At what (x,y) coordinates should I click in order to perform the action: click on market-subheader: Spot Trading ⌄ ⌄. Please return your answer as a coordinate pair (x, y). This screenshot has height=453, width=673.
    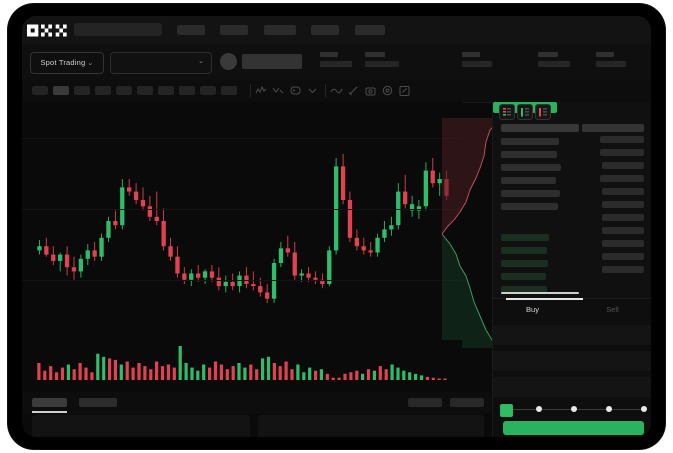
    Looking at the image, I should click on (336, 62).